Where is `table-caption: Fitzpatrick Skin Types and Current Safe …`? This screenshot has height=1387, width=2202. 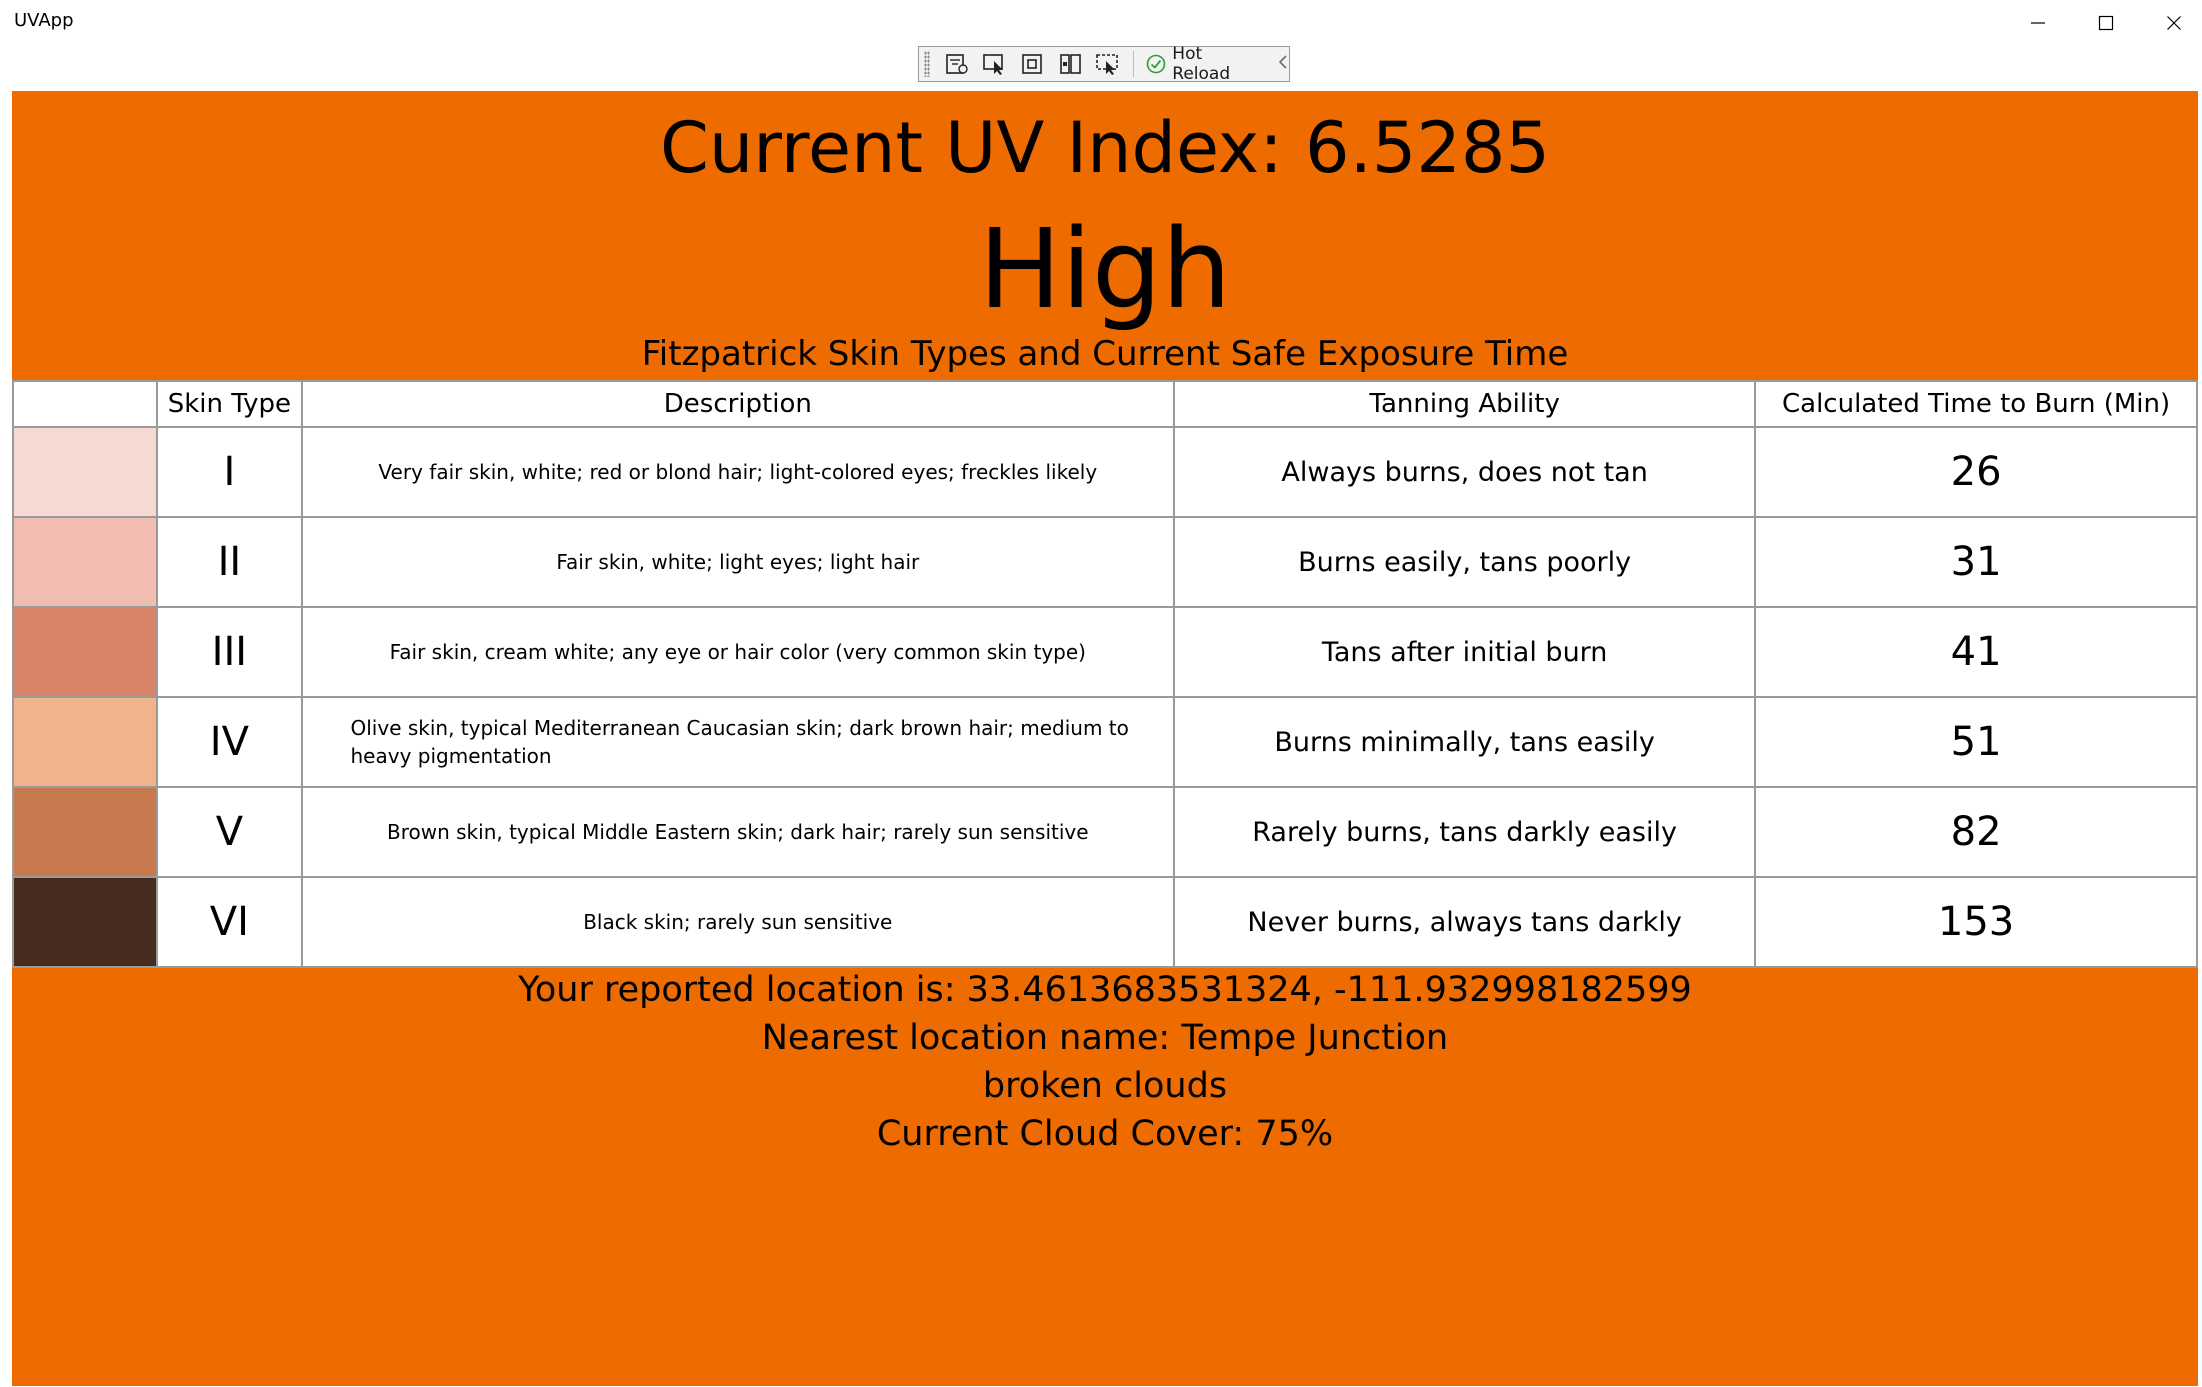 table-caption: Fitzpatrick Skin Types and Current Safe … is located at coordinates (1105, 354).